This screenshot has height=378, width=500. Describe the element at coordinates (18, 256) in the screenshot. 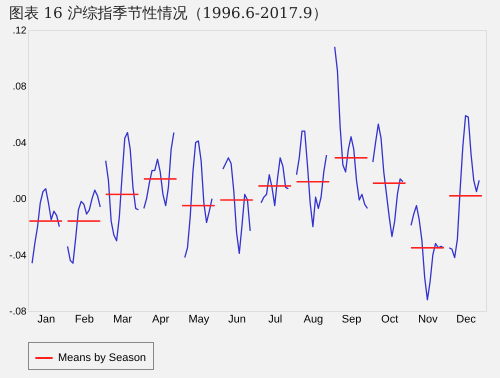

I see `y-tick-label: -.04` at that location.